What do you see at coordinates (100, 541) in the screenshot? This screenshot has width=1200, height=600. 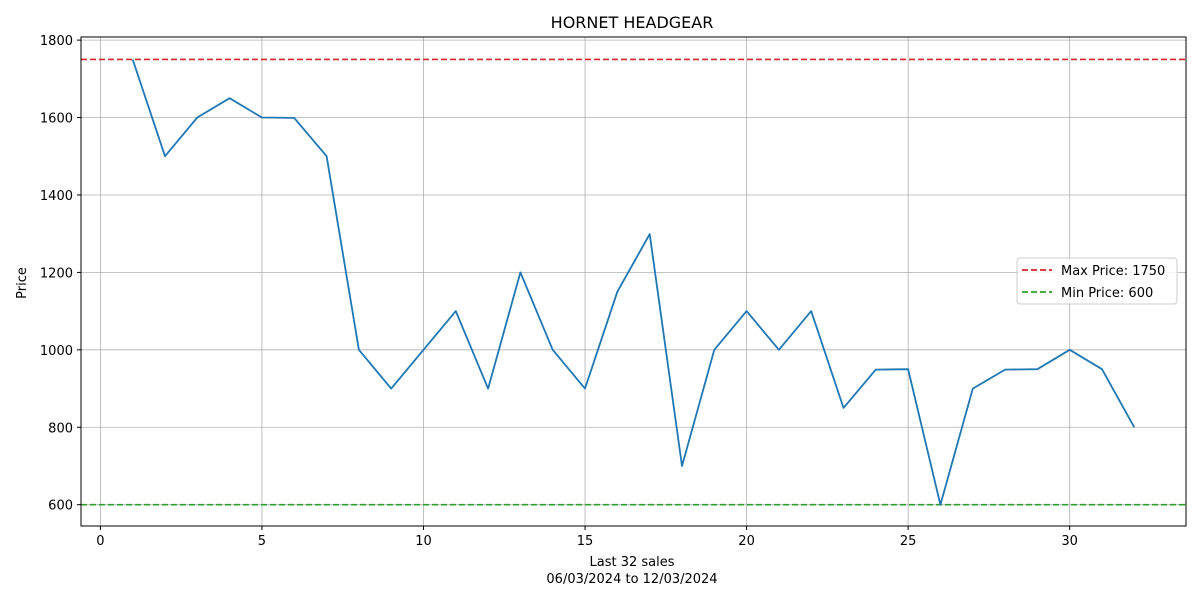 I see `x-tick-label: 0` at bounding box center [100, 541].